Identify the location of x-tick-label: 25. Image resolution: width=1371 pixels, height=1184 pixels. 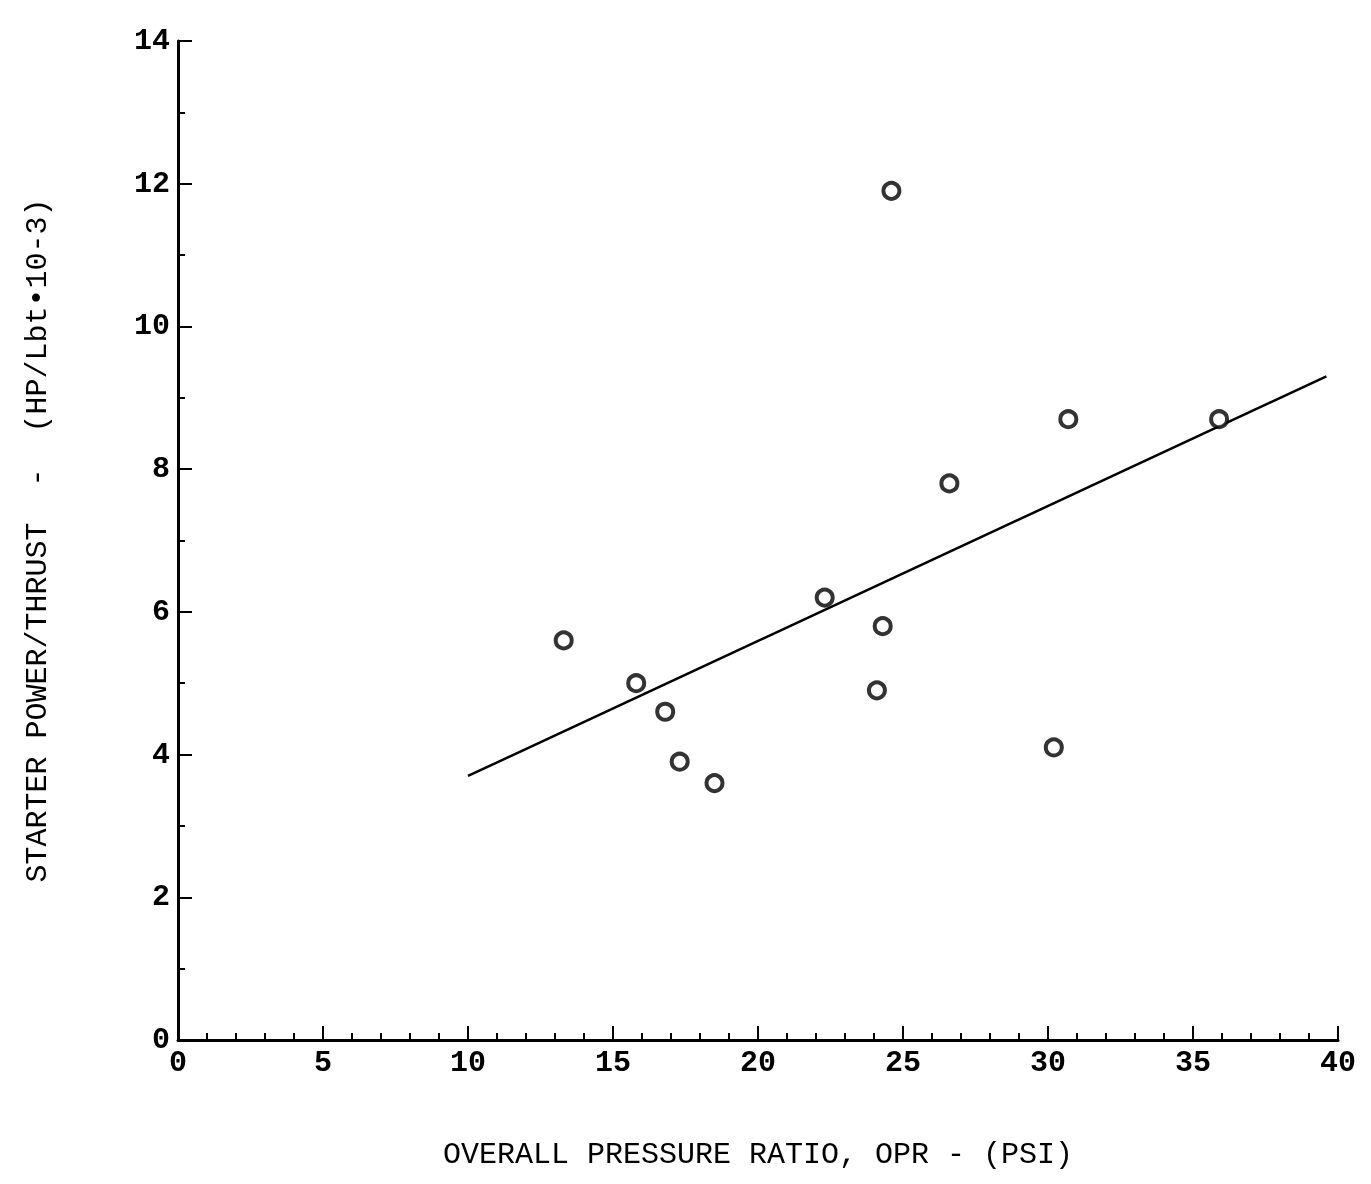
(903, 1063).